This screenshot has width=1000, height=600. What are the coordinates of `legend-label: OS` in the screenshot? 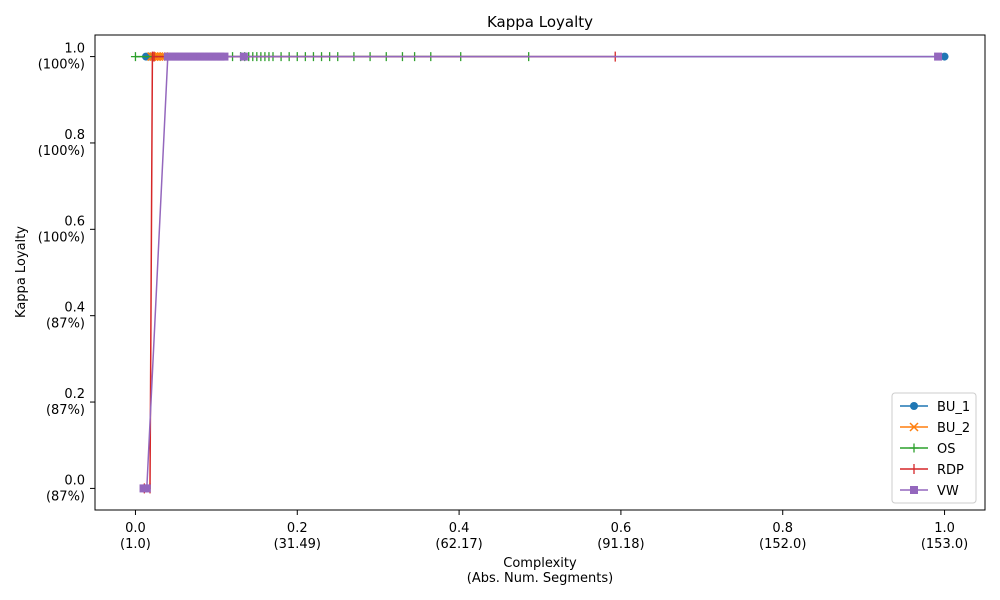 It's located at (946, 449).